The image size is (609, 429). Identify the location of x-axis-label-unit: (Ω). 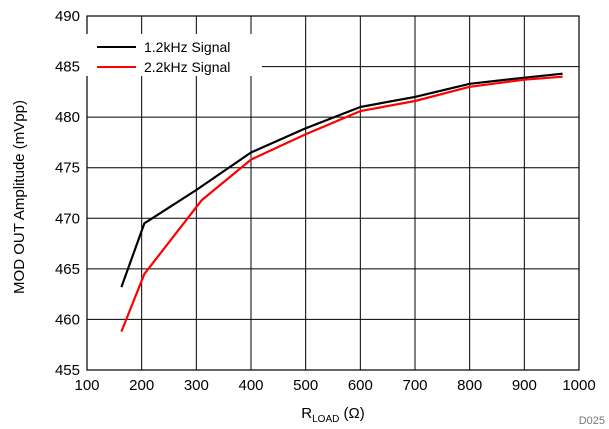
(351, 413).